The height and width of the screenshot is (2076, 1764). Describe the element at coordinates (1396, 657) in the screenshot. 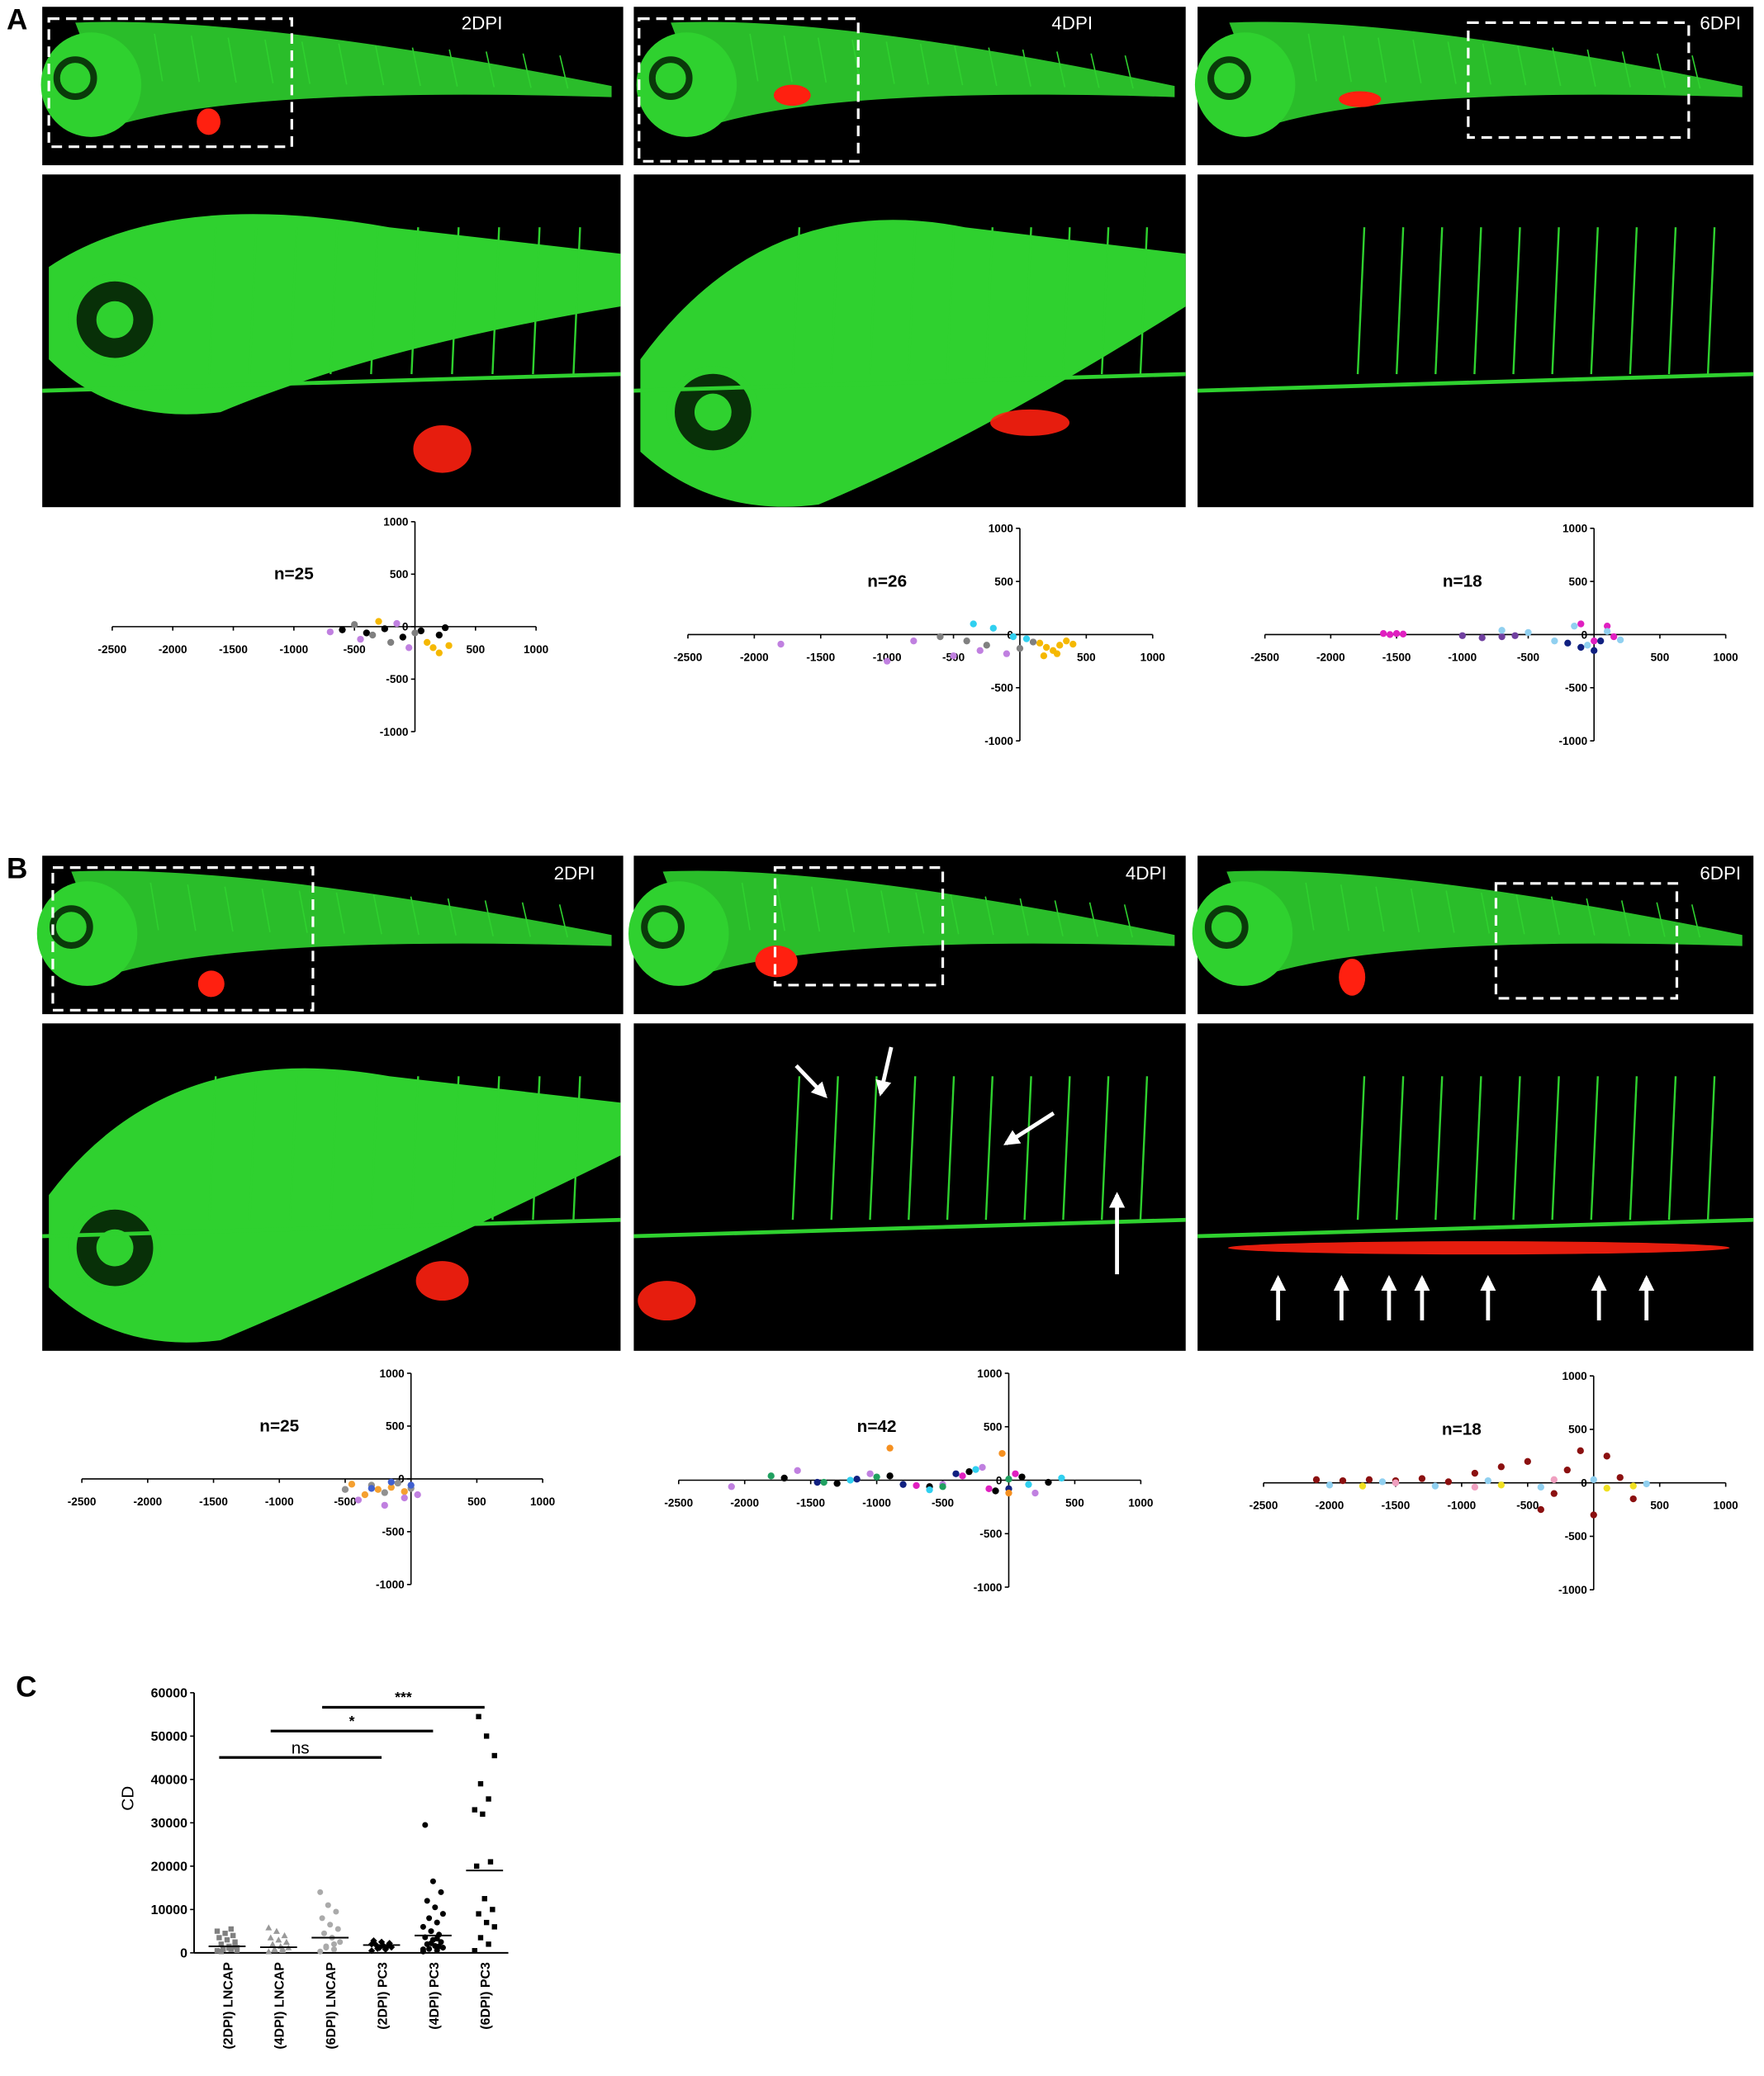

I see `x-tick-label: -1500` at that location.